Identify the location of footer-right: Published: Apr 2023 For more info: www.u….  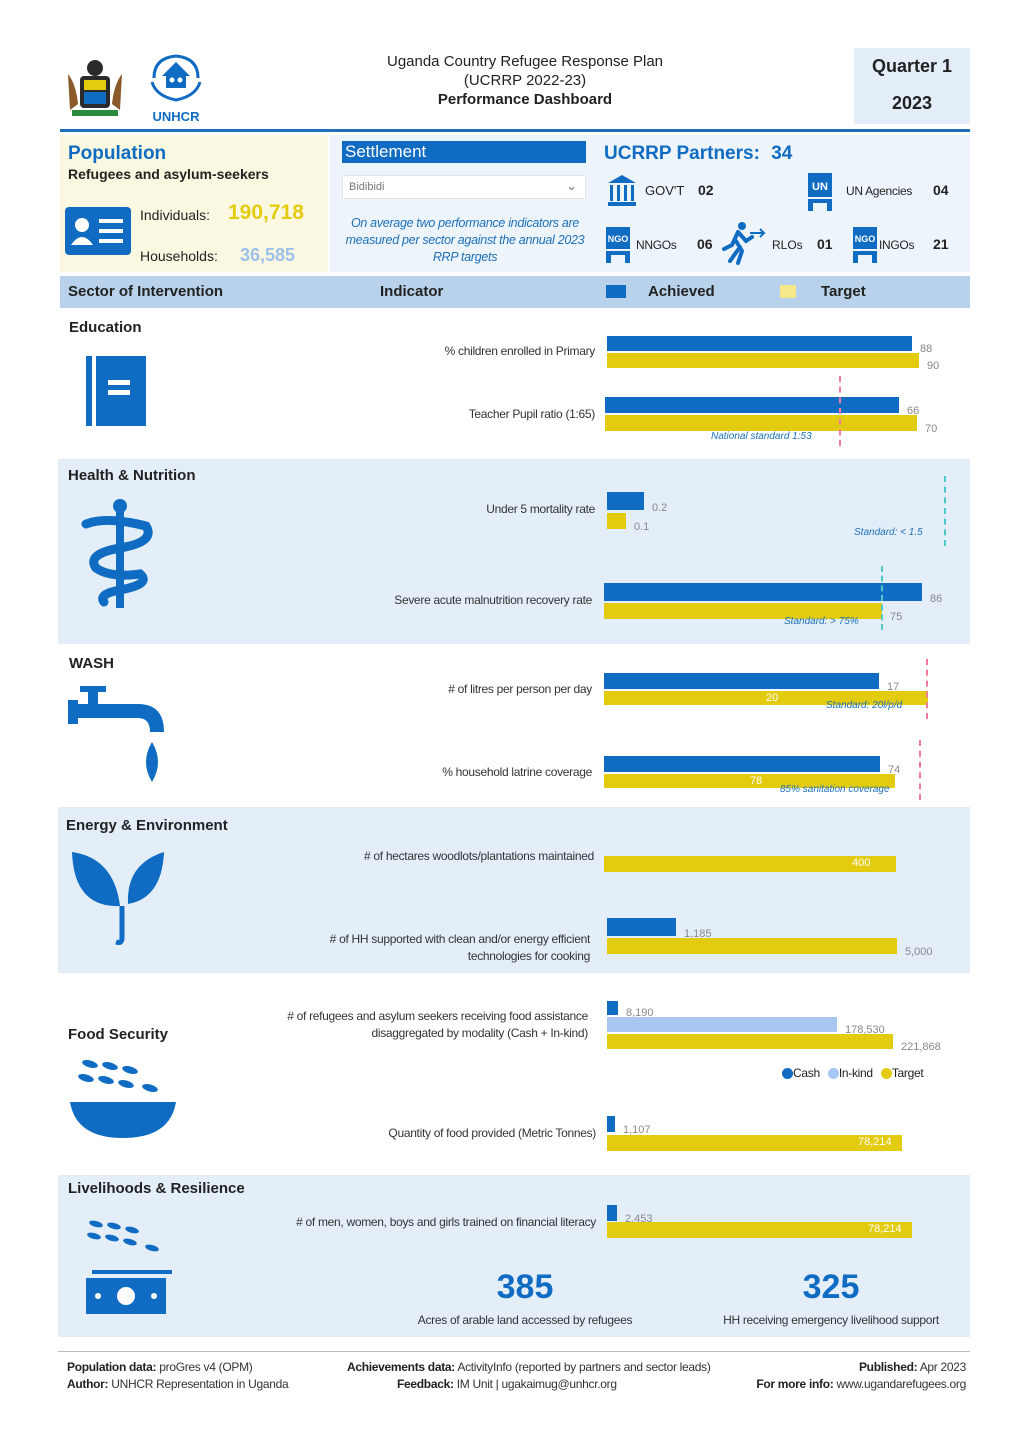
(861, 1376).